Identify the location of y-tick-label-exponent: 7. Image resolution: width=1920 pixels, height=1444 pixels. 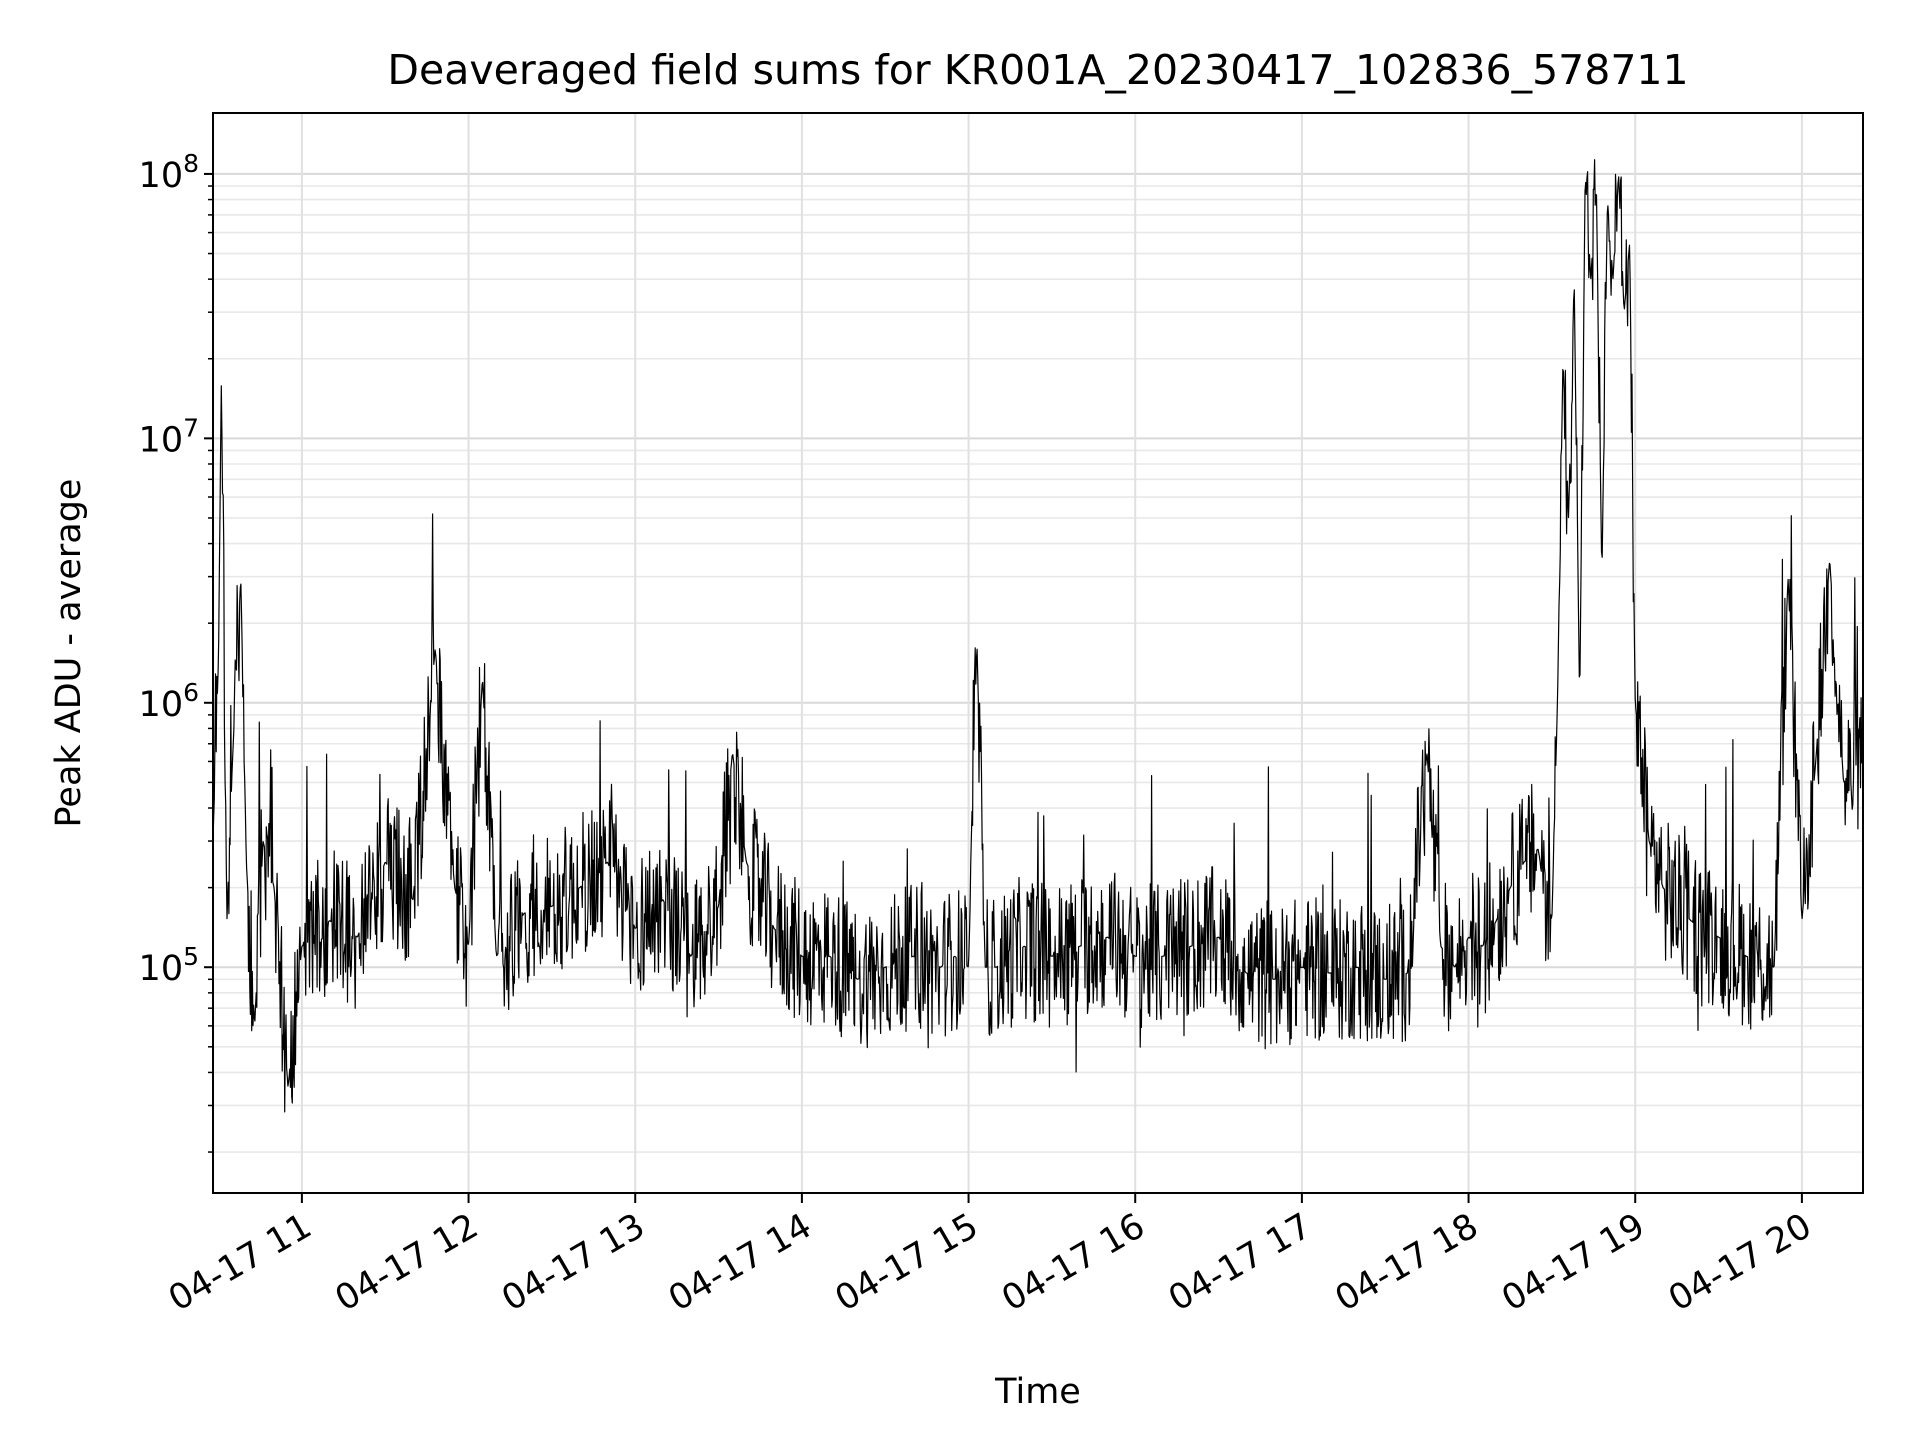
(191, 427).